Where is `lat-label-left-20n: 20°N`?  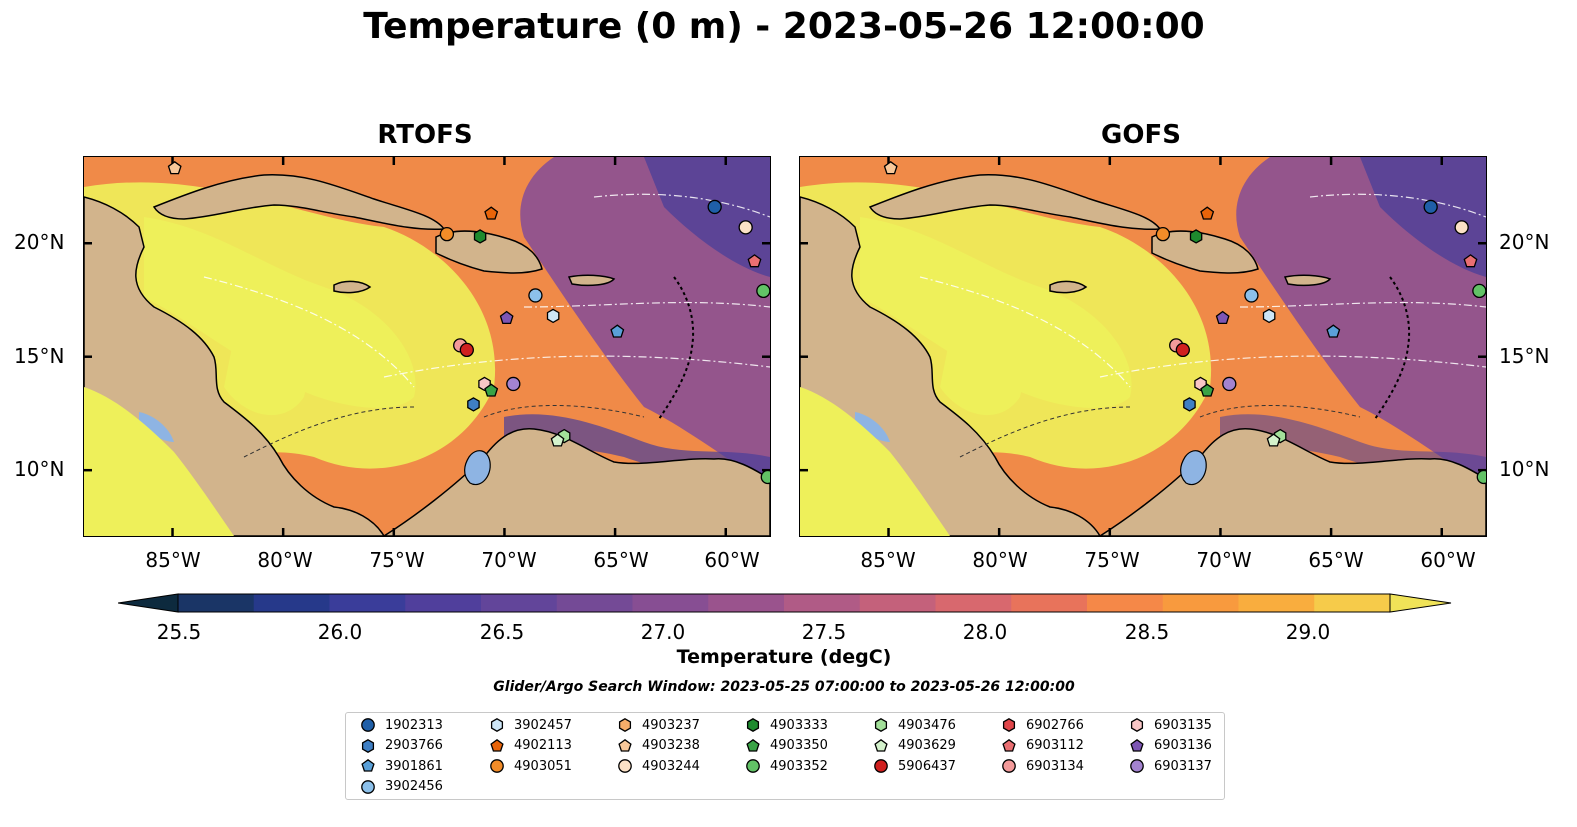 lat-label-left-20n: 20°N is located at coordinates (39, 242).